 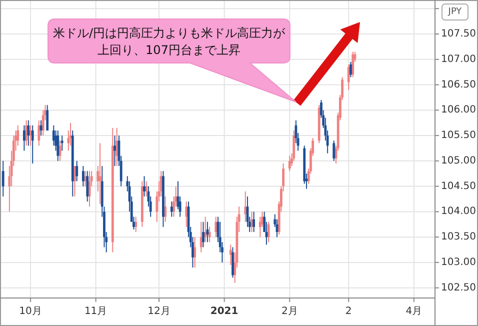 I want to click on y-tick-label: 105.00, so click(x=458, y=160).